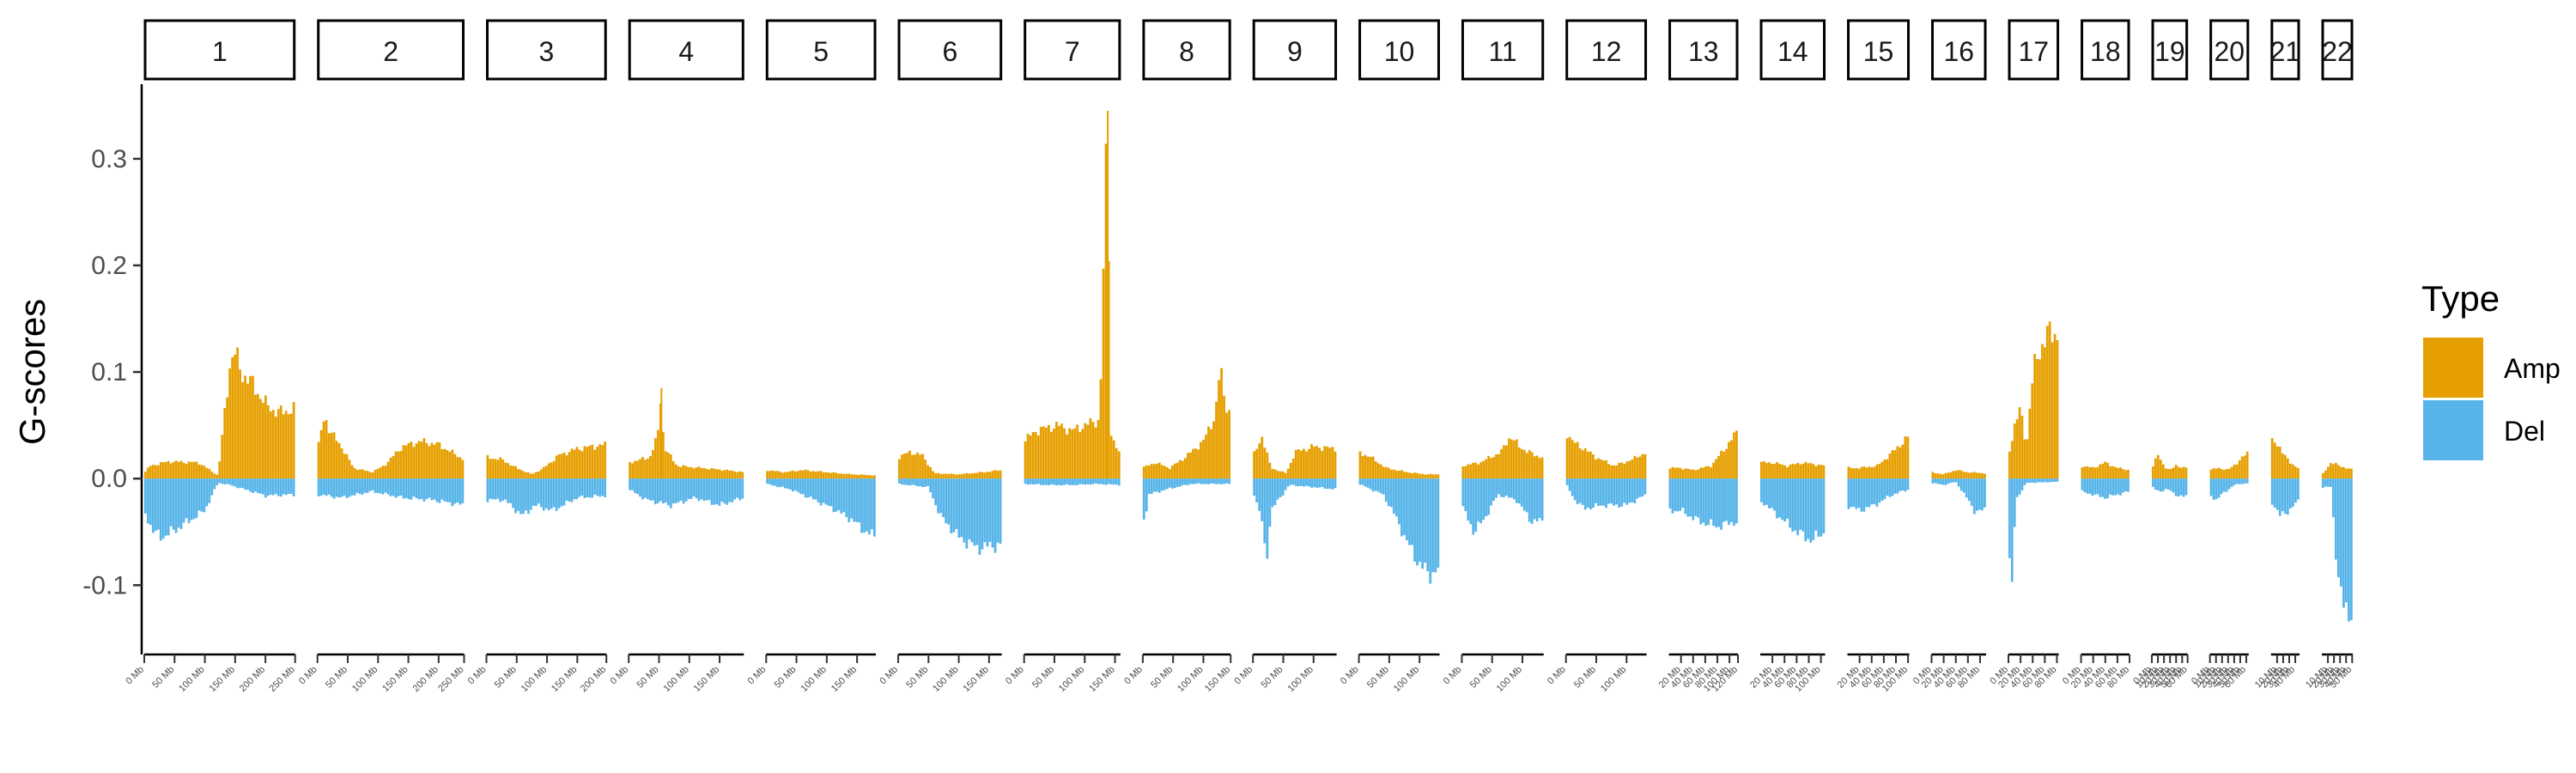 The height and width of the screenshot is (773, 2576). I want to click on legend-key-amp, so click(2453, 368).